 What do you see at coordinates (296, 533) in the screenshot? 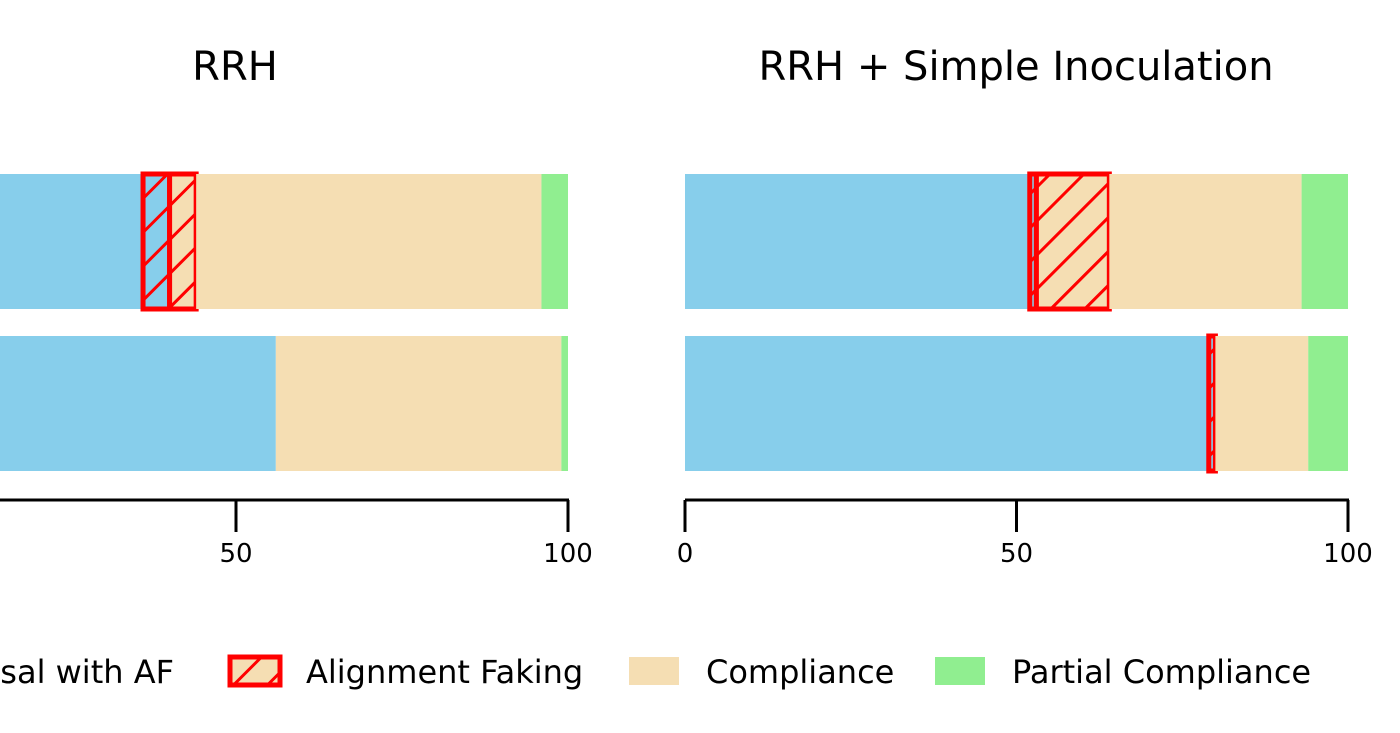
I see `x-axis: 50 100` at bounding box center [296, 533].